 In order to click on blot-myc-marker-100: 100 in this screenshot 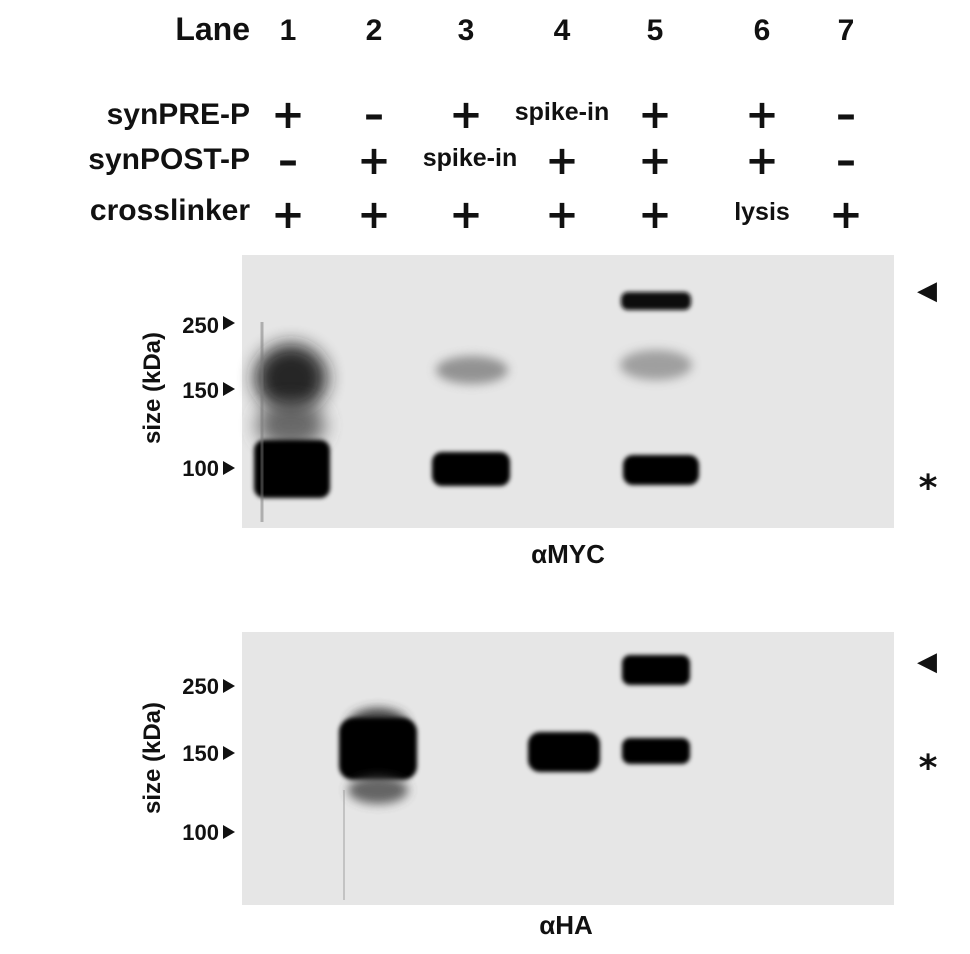, I will do `click(200, 468)`.